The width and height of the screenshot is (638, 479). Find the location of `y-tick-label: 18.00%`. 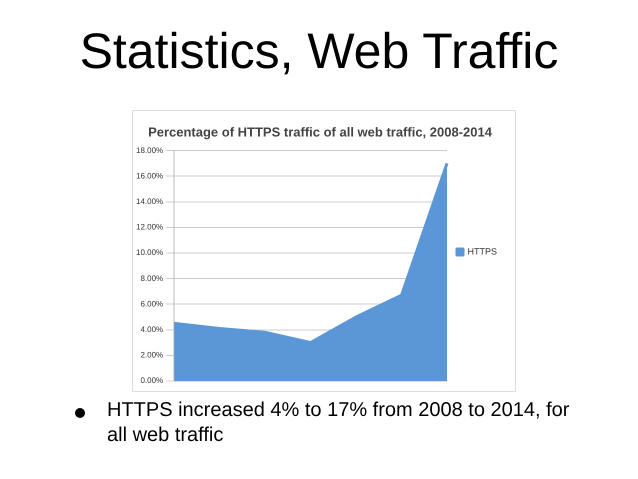

y-tick-label: 18.00% is located at coordinates (150, 150).